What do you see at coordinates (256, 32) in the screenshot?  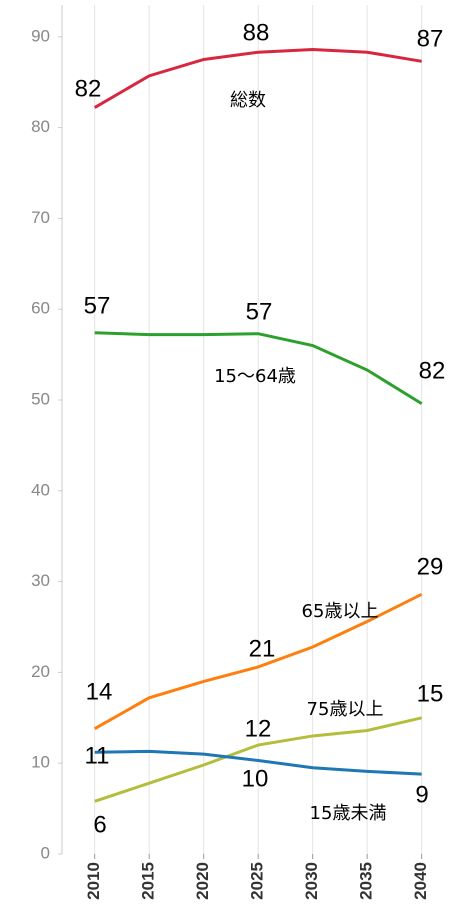 I see `annotation: 88` at bounding box center [256, 32].